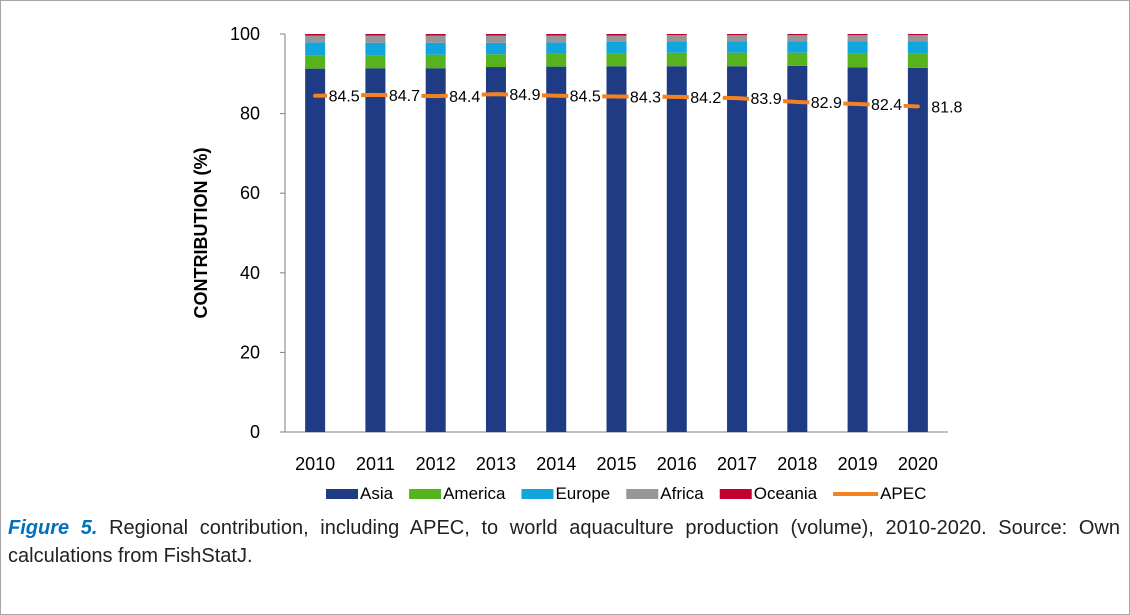 Image resolution: width=1130 pixels, height=615 pixels. What do you see at coordinates (917, 35) in the screenshot?
I see `bar-oceania-2020` at bounding box center [917, 35].